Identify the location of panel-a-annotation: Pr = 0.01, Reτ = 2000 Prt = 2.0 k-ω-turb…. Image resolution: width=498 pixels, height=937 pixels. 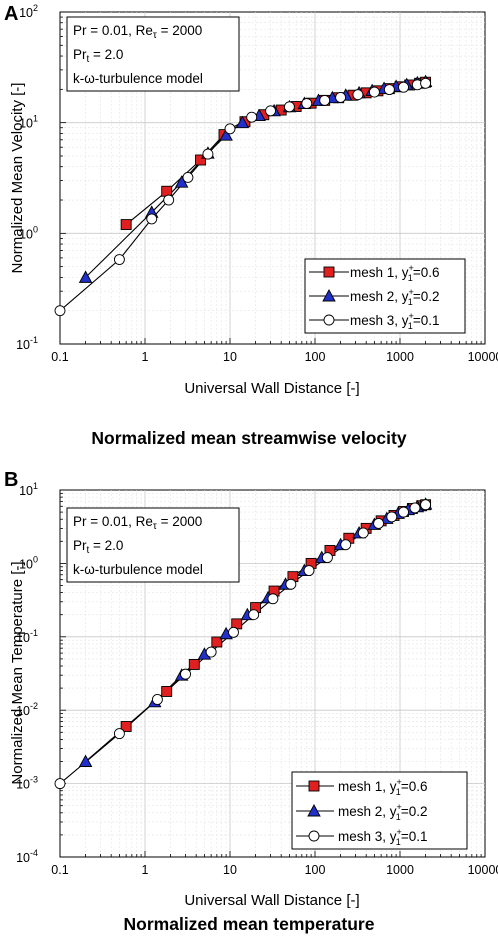
(153, 54).